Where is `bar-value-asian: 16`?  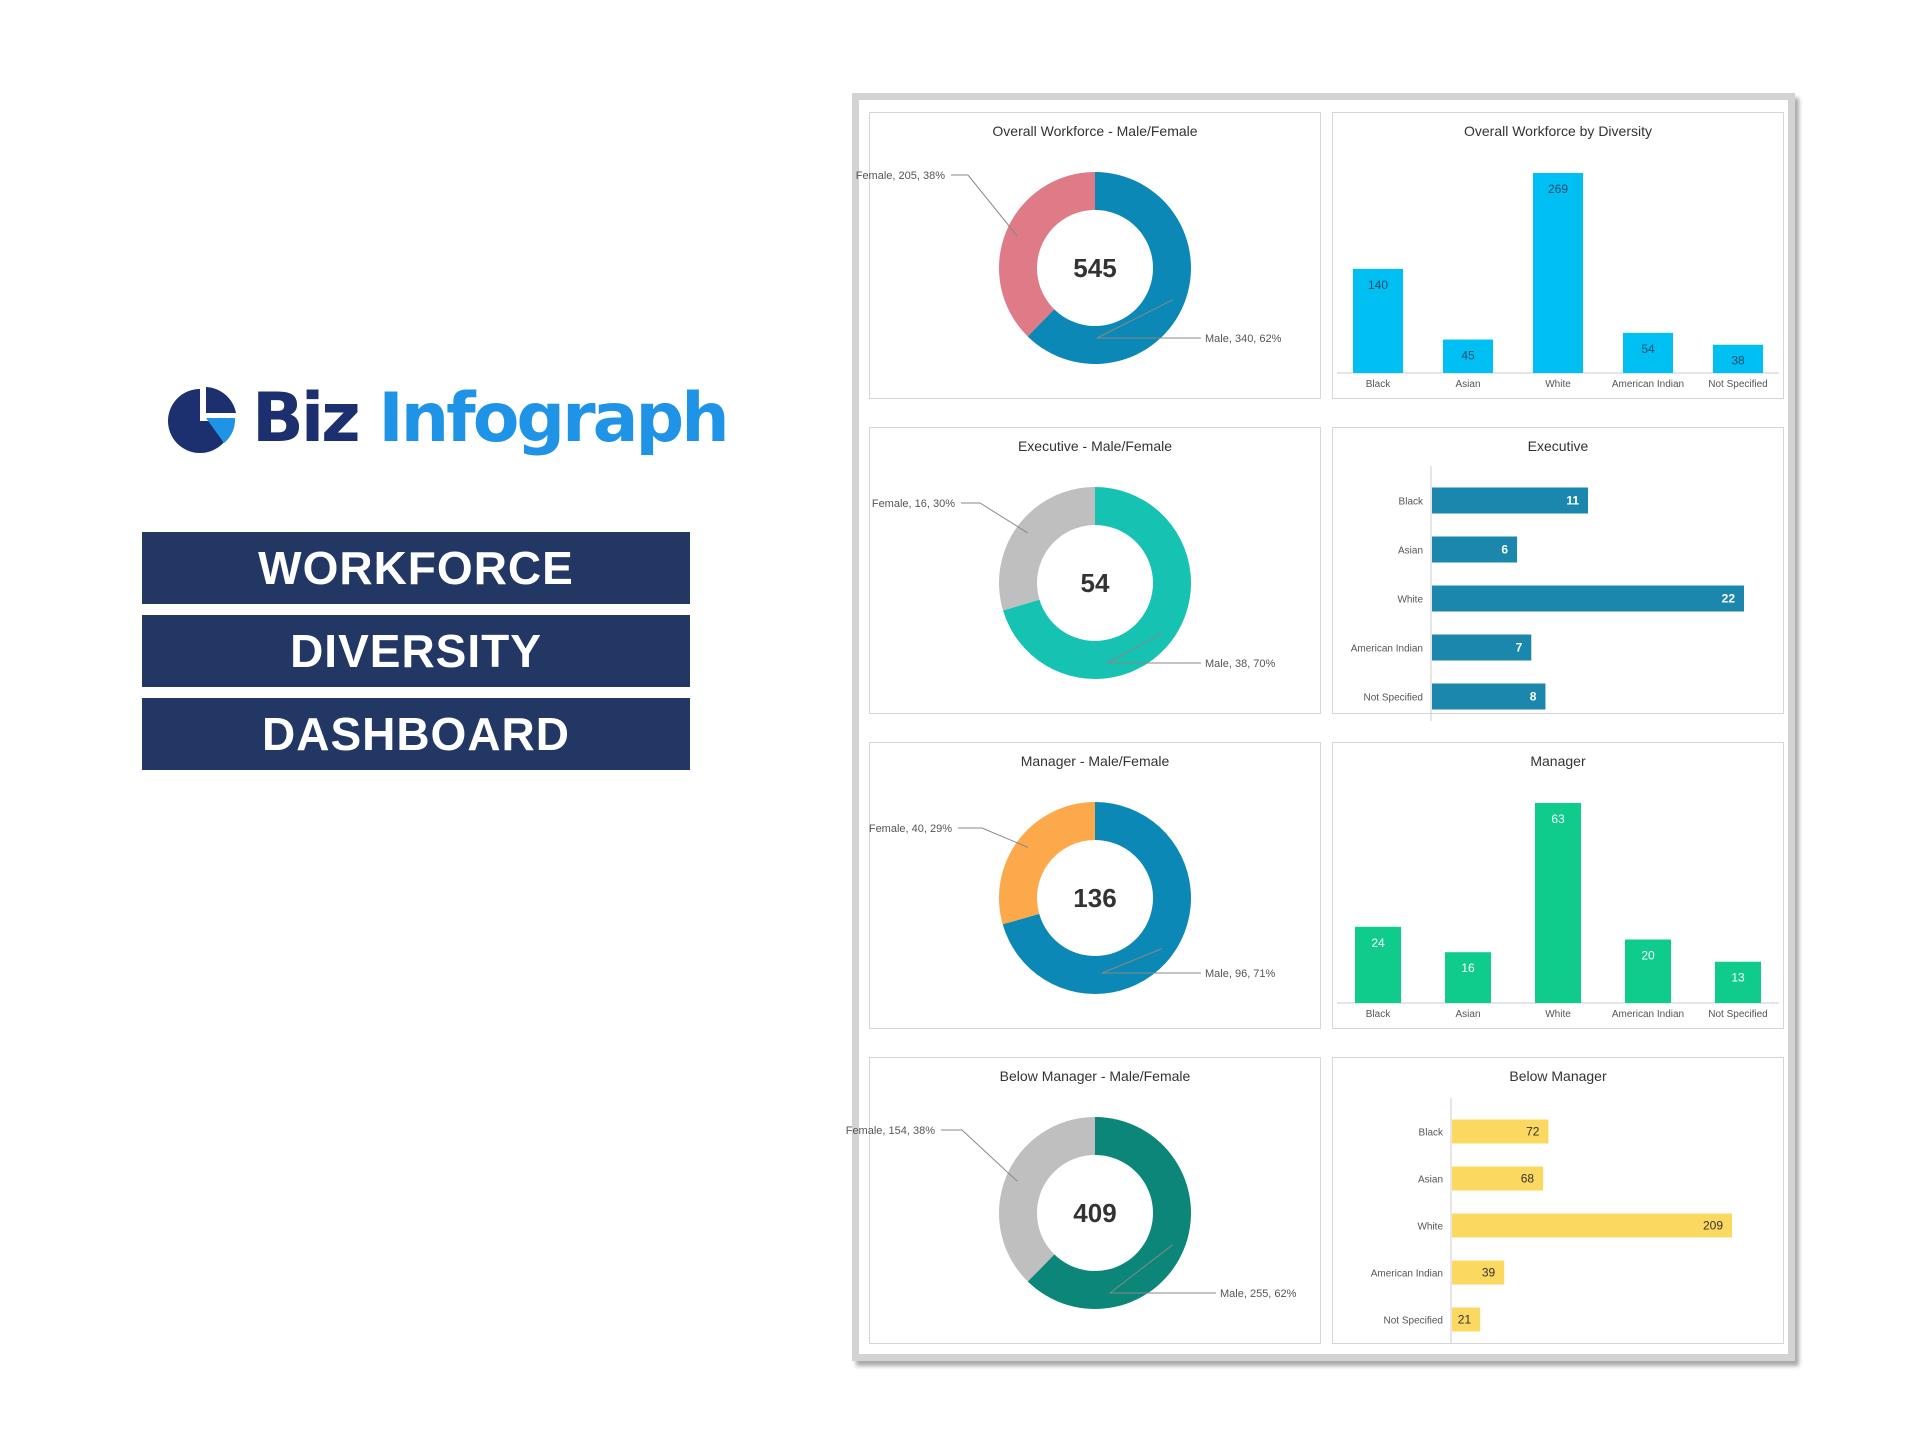 bar-value-asian: 16 is located at coordinates (1468, 968).